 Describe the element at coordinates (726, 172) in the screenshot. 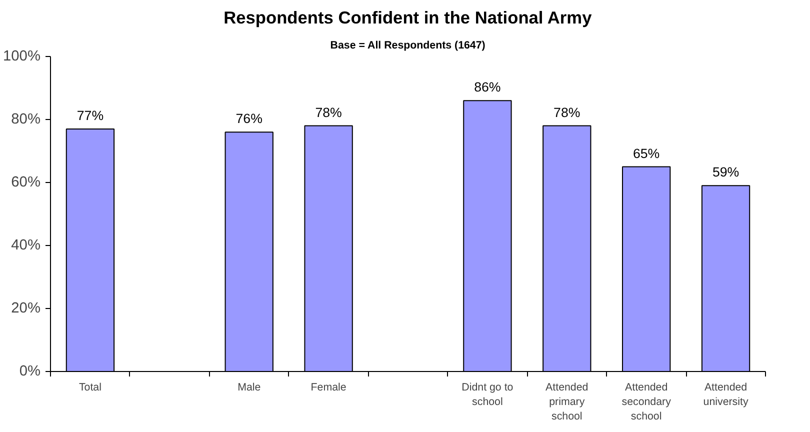

I see `data-label: 59%` at that location.